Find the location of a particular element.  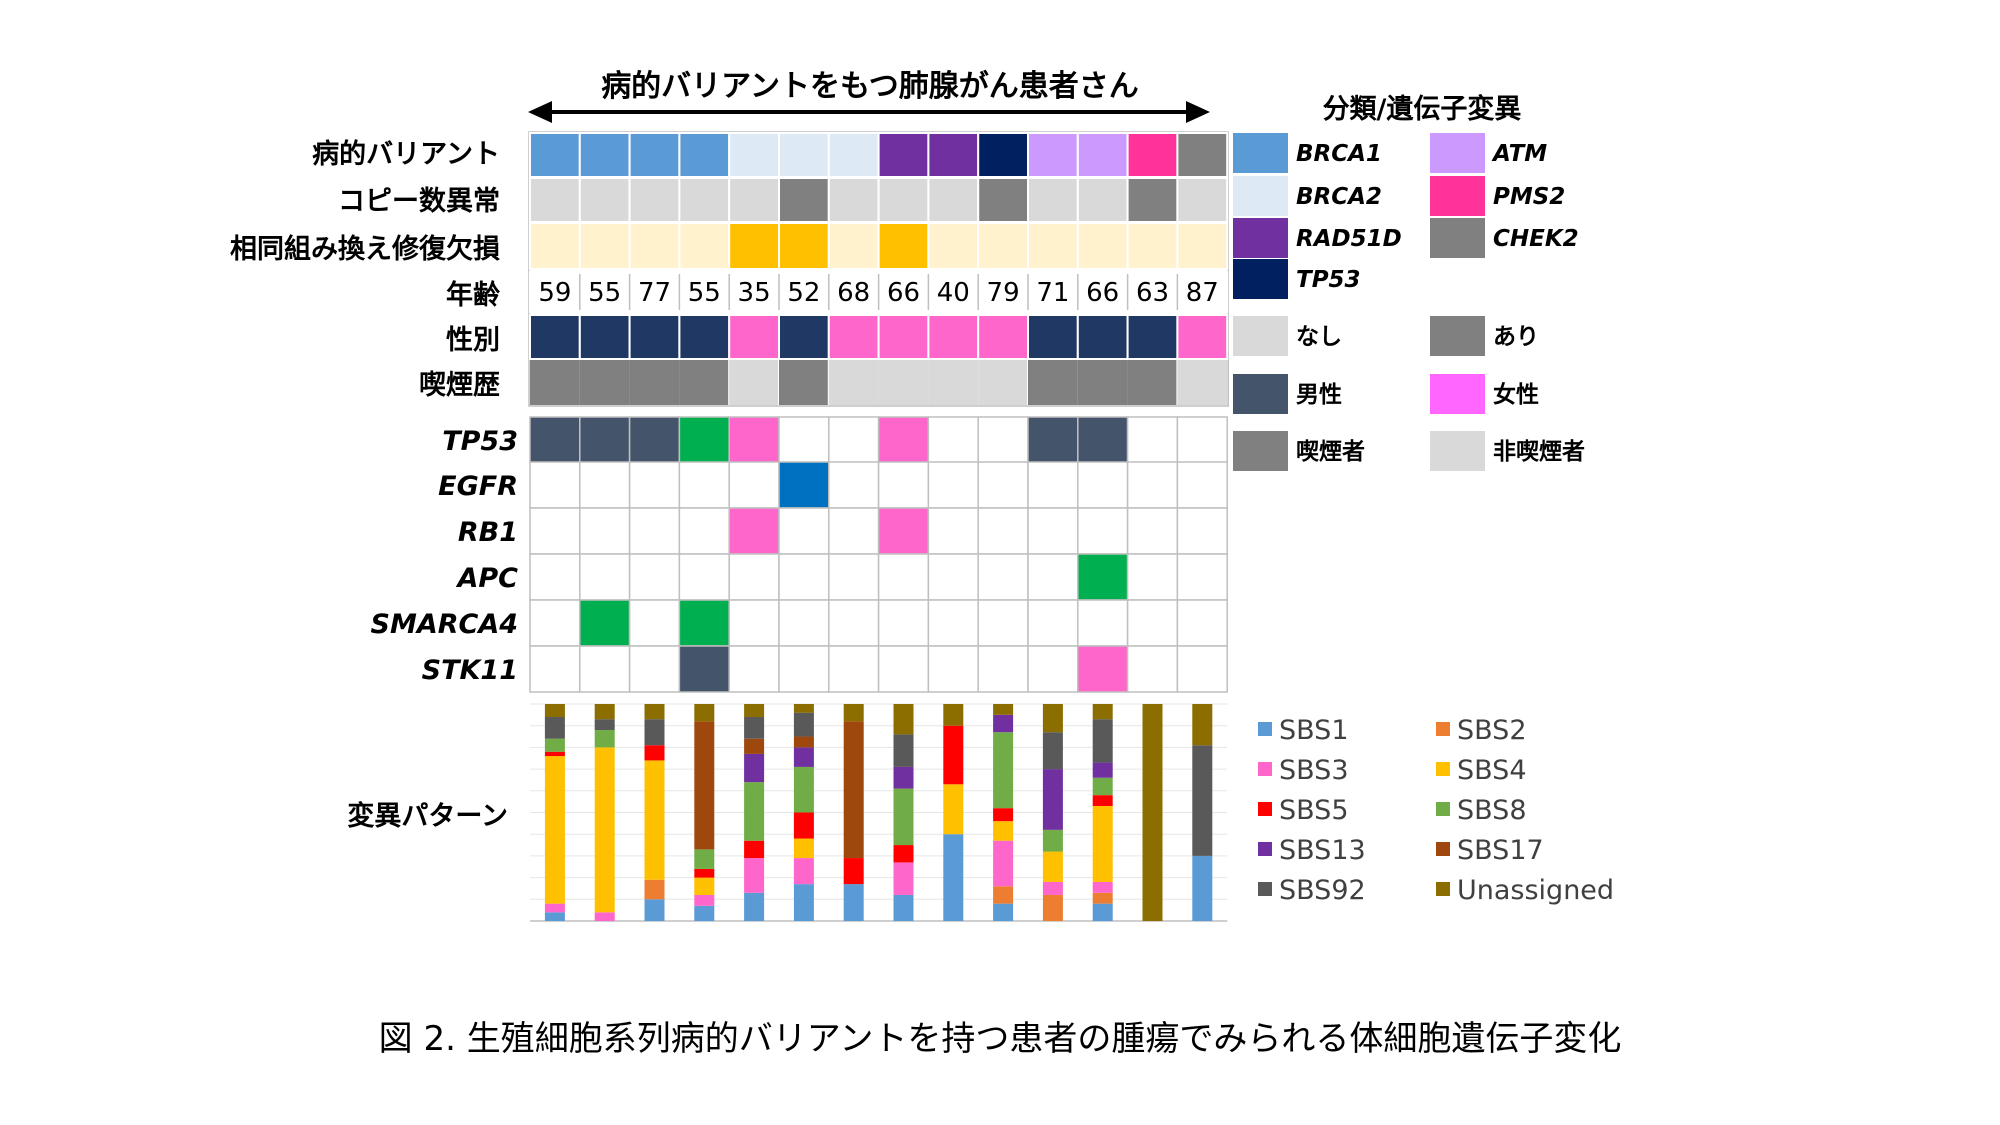

row-label-hrd: 相同組み換え修復欠損 is located at coordinates (365, 249).